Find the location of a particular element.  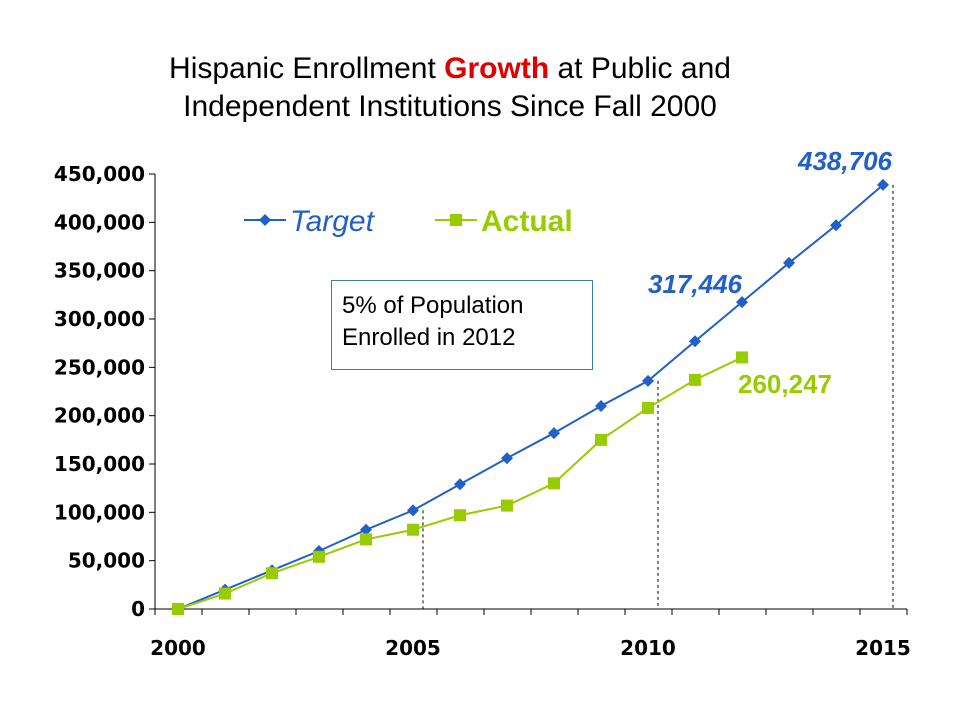

x-tick-label: 2000 is located at coordinates (178, 648).